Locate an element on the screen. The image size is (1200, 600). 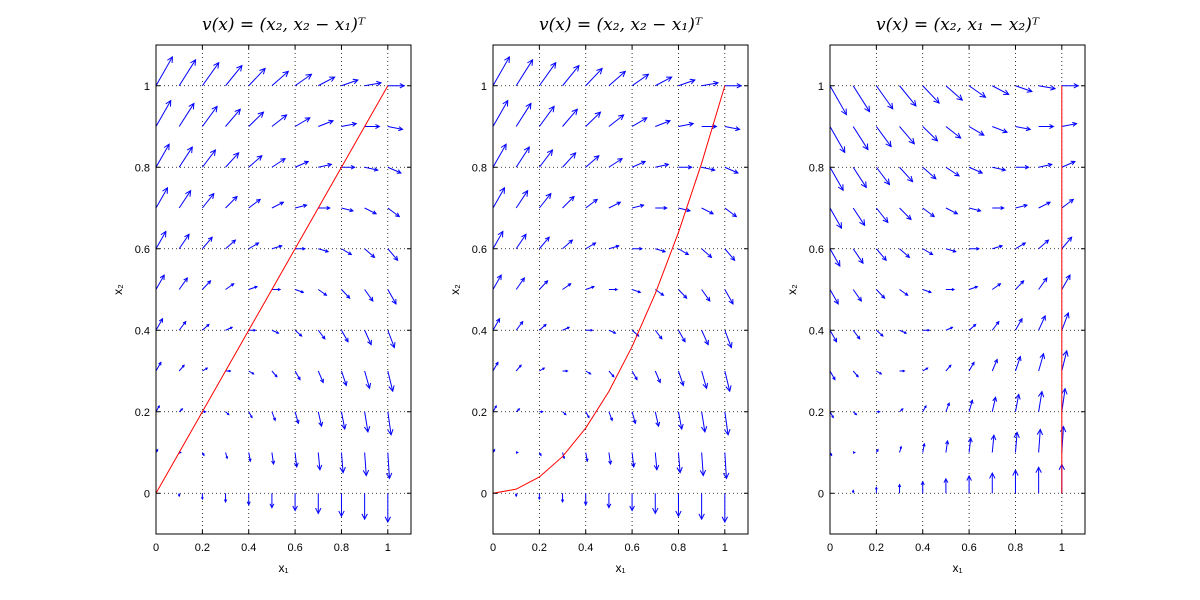
x-tick-label: 0.6 is located at coordinates (294, 548).